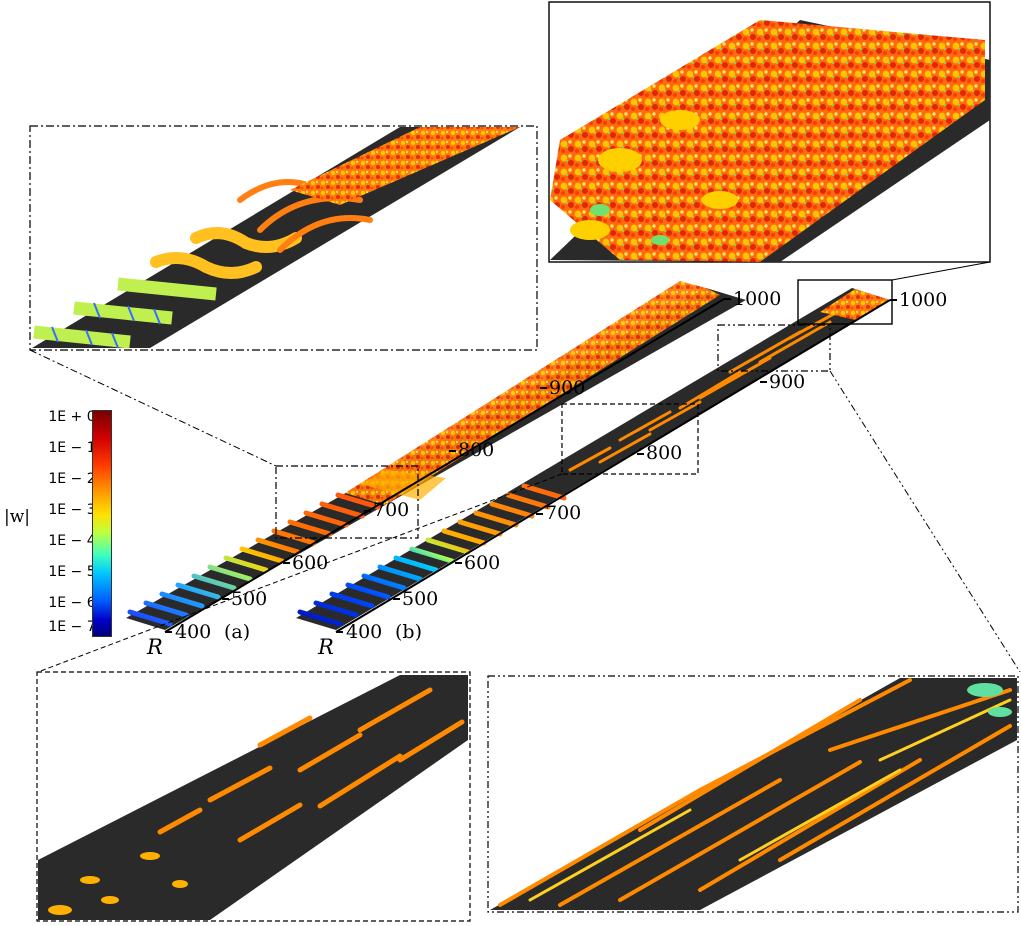 The height and width of the screenshot is (926, 1021). Describe the element at coordinates (476, 450) in the screenshot. I see `strip-a-tick-800: 800` at that location.